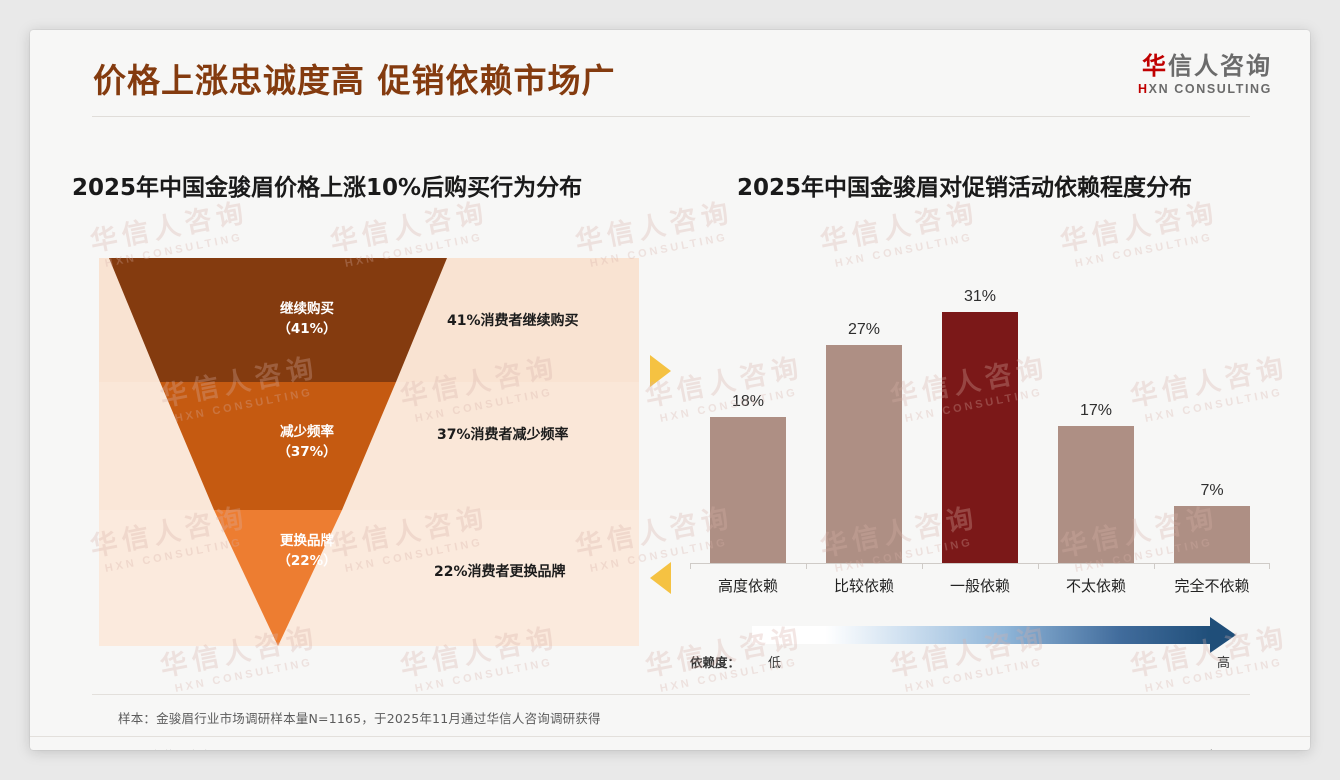  I want to click on triangle-right-icon, so click(660, 371).